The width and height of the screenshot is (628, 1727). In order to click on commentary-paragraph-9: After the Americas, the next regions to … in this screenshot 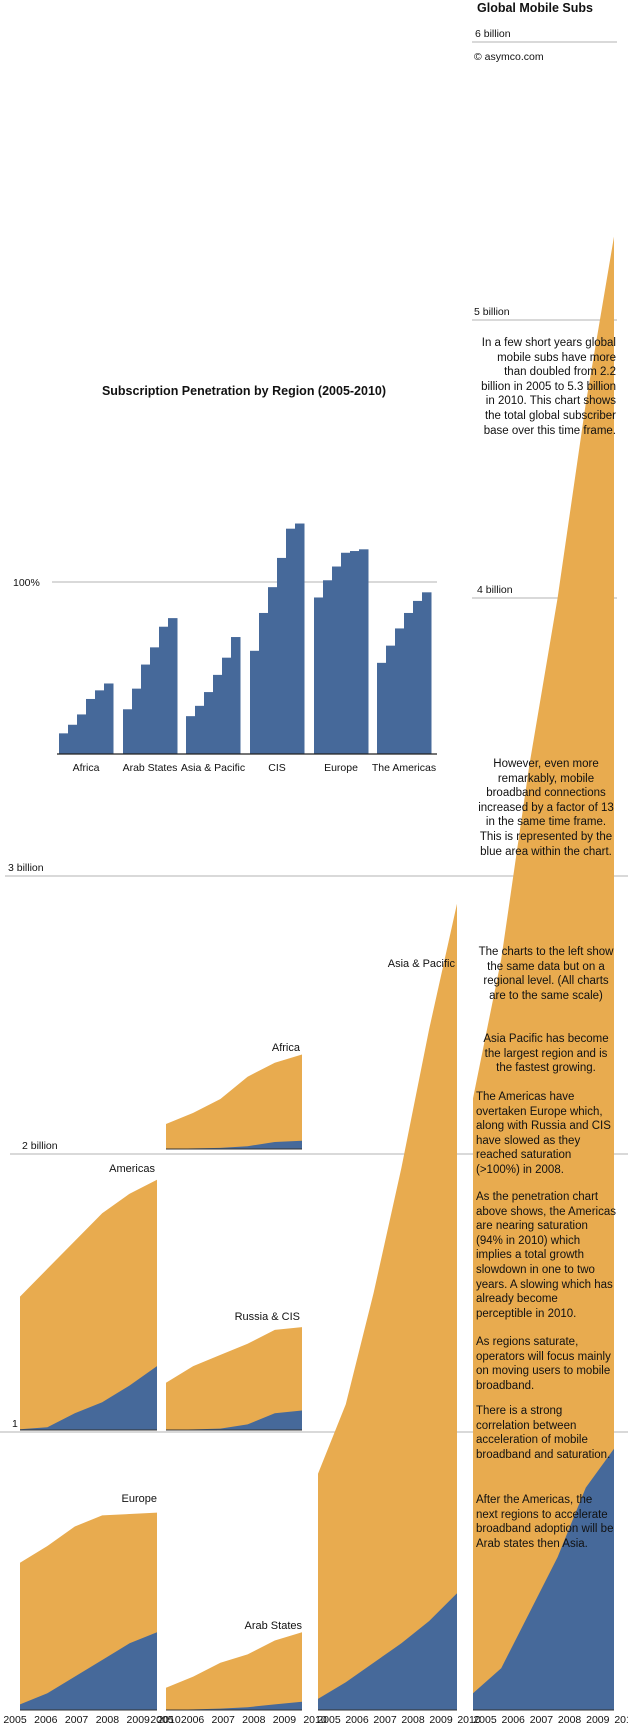, I will do `click(545, 1522)`.